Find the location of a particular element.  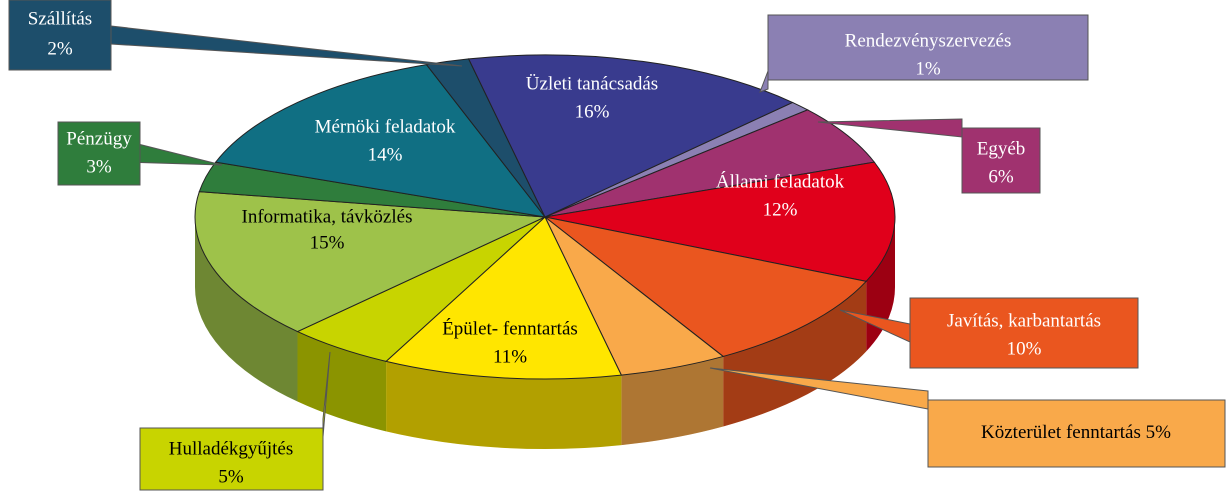

category-label: Épület- fenntartás is located at coordinates (510, 328).